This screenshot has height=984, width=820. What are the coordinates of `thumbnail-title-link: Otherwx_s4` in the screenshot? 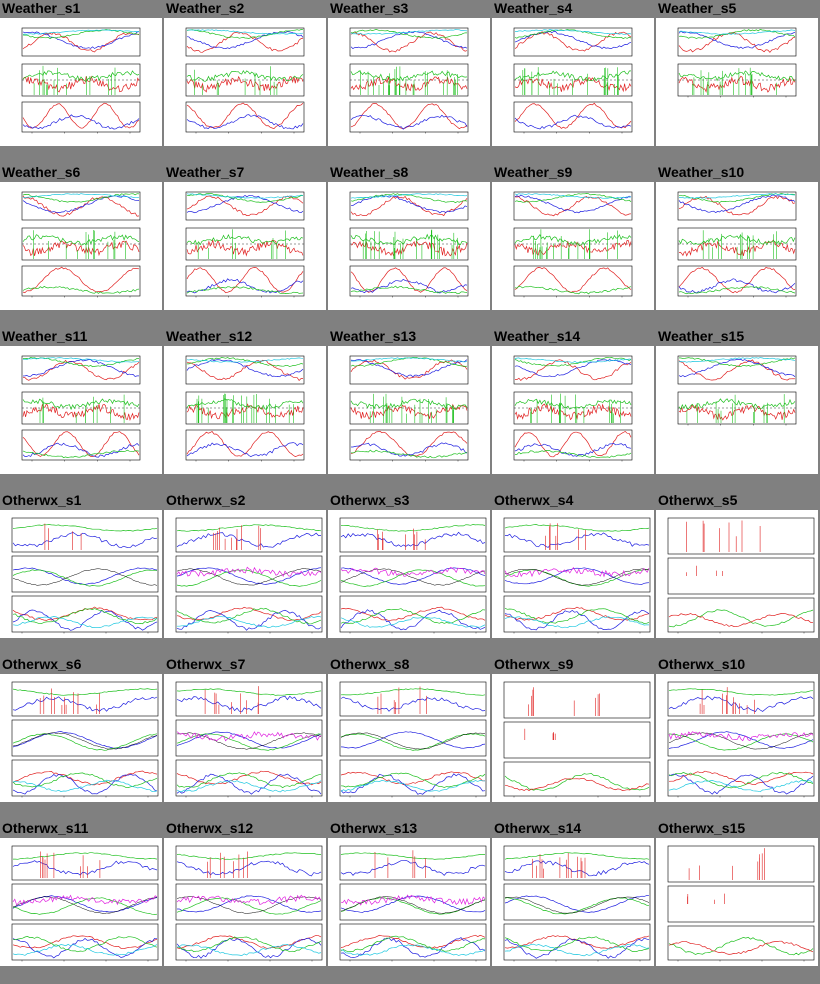 It's located at (534, 500).